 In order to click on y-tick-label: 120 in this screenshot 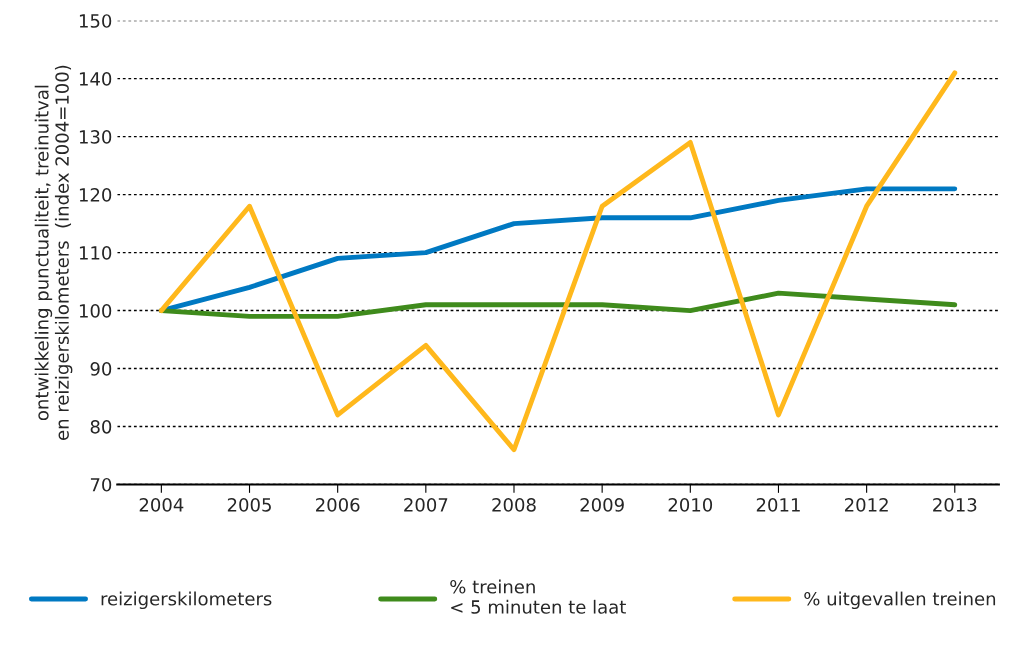, I will do `click(95, 195)`.